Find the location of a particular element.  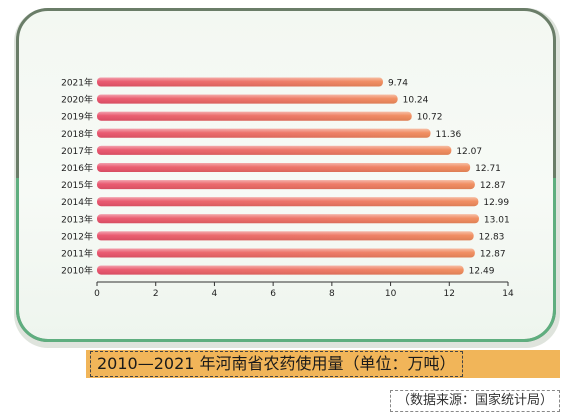

x-tick-label: 0 is located at coordinates (97, 294).